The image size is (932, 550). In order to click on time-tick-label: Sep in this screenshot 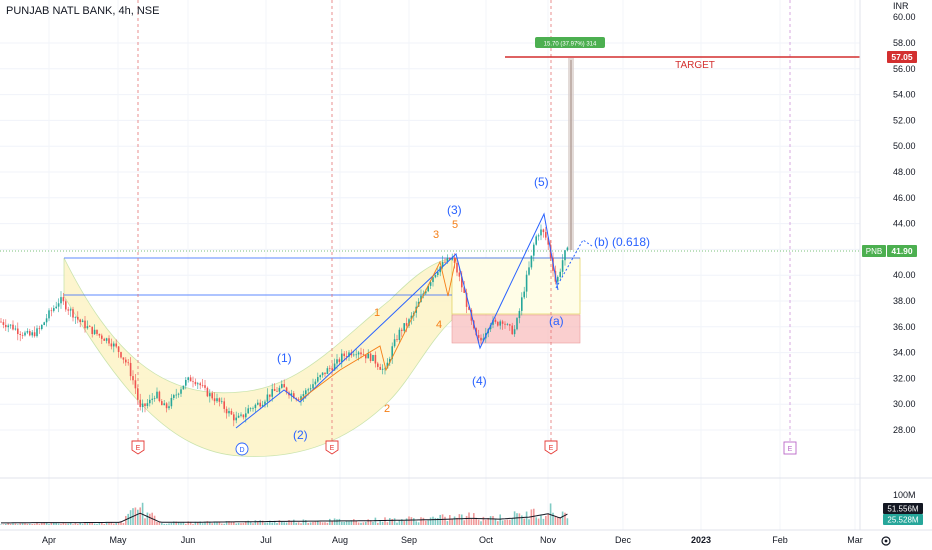, I will do `click(409, 540)`.